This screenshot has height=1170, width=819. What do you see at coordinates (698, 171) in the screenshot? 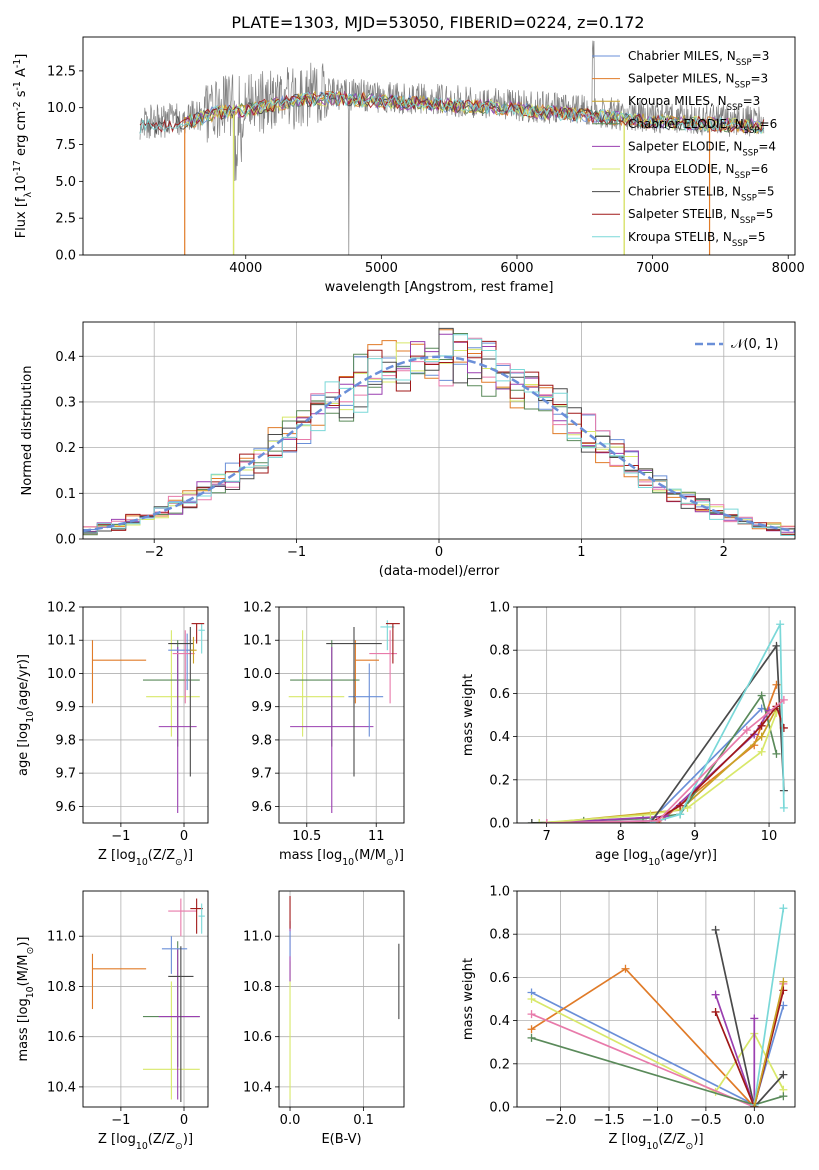
I see `legend-label: Kroupa ELODIE, NSSP=6` at bounding box center [698, 171].